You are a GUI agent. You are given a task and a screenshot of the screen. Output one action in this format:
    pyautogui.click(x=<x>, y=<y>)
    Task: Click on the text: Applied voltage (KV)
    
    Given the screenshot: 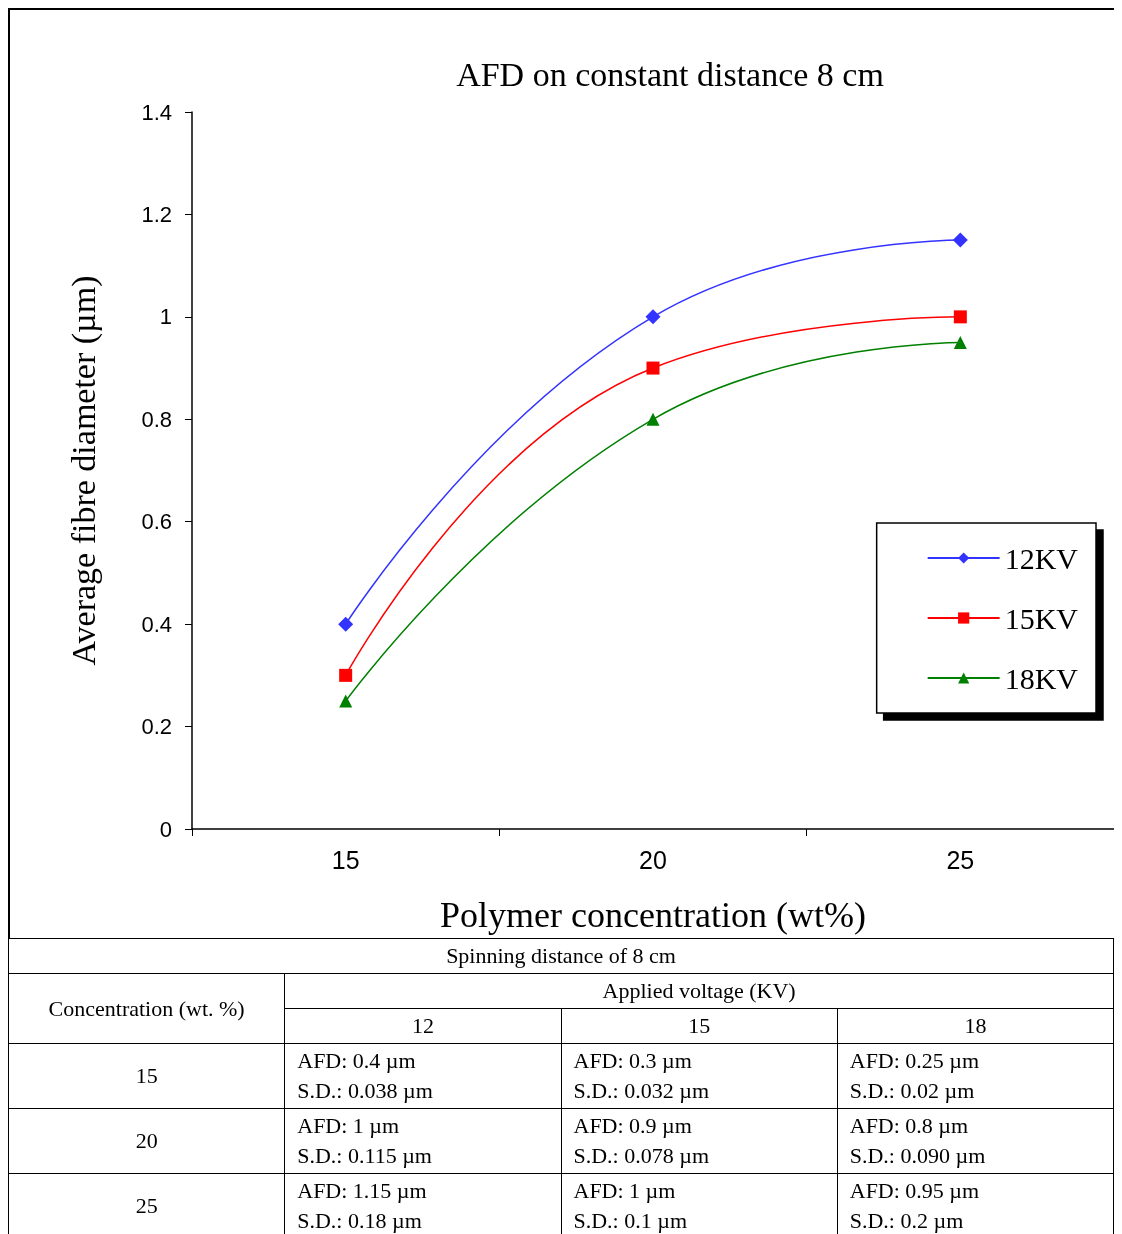 What is the action you would take?
    pyautogui.click(x=699, y=991)
    